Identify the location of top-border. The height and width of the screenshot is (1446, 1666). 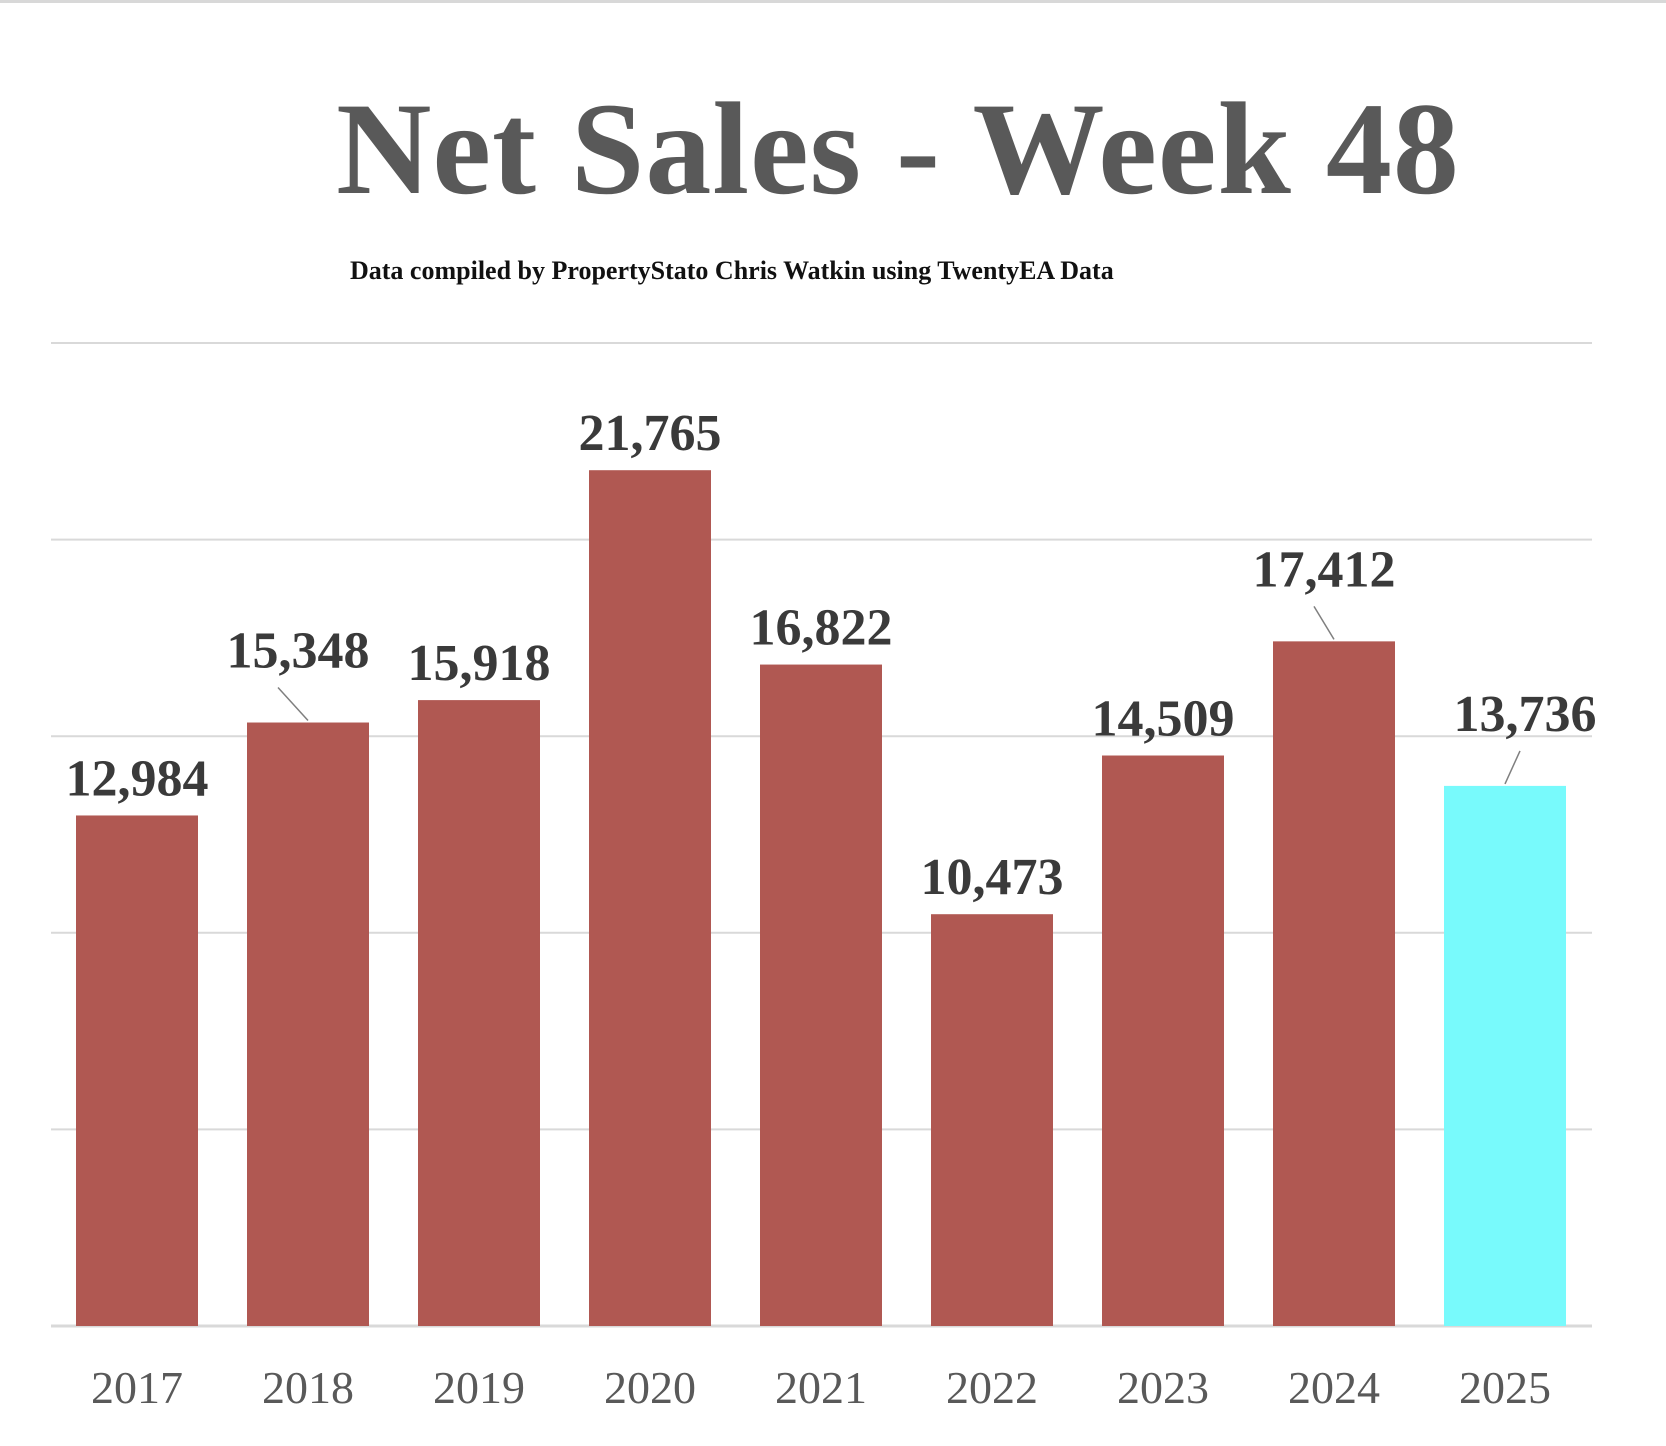
(833, 1).